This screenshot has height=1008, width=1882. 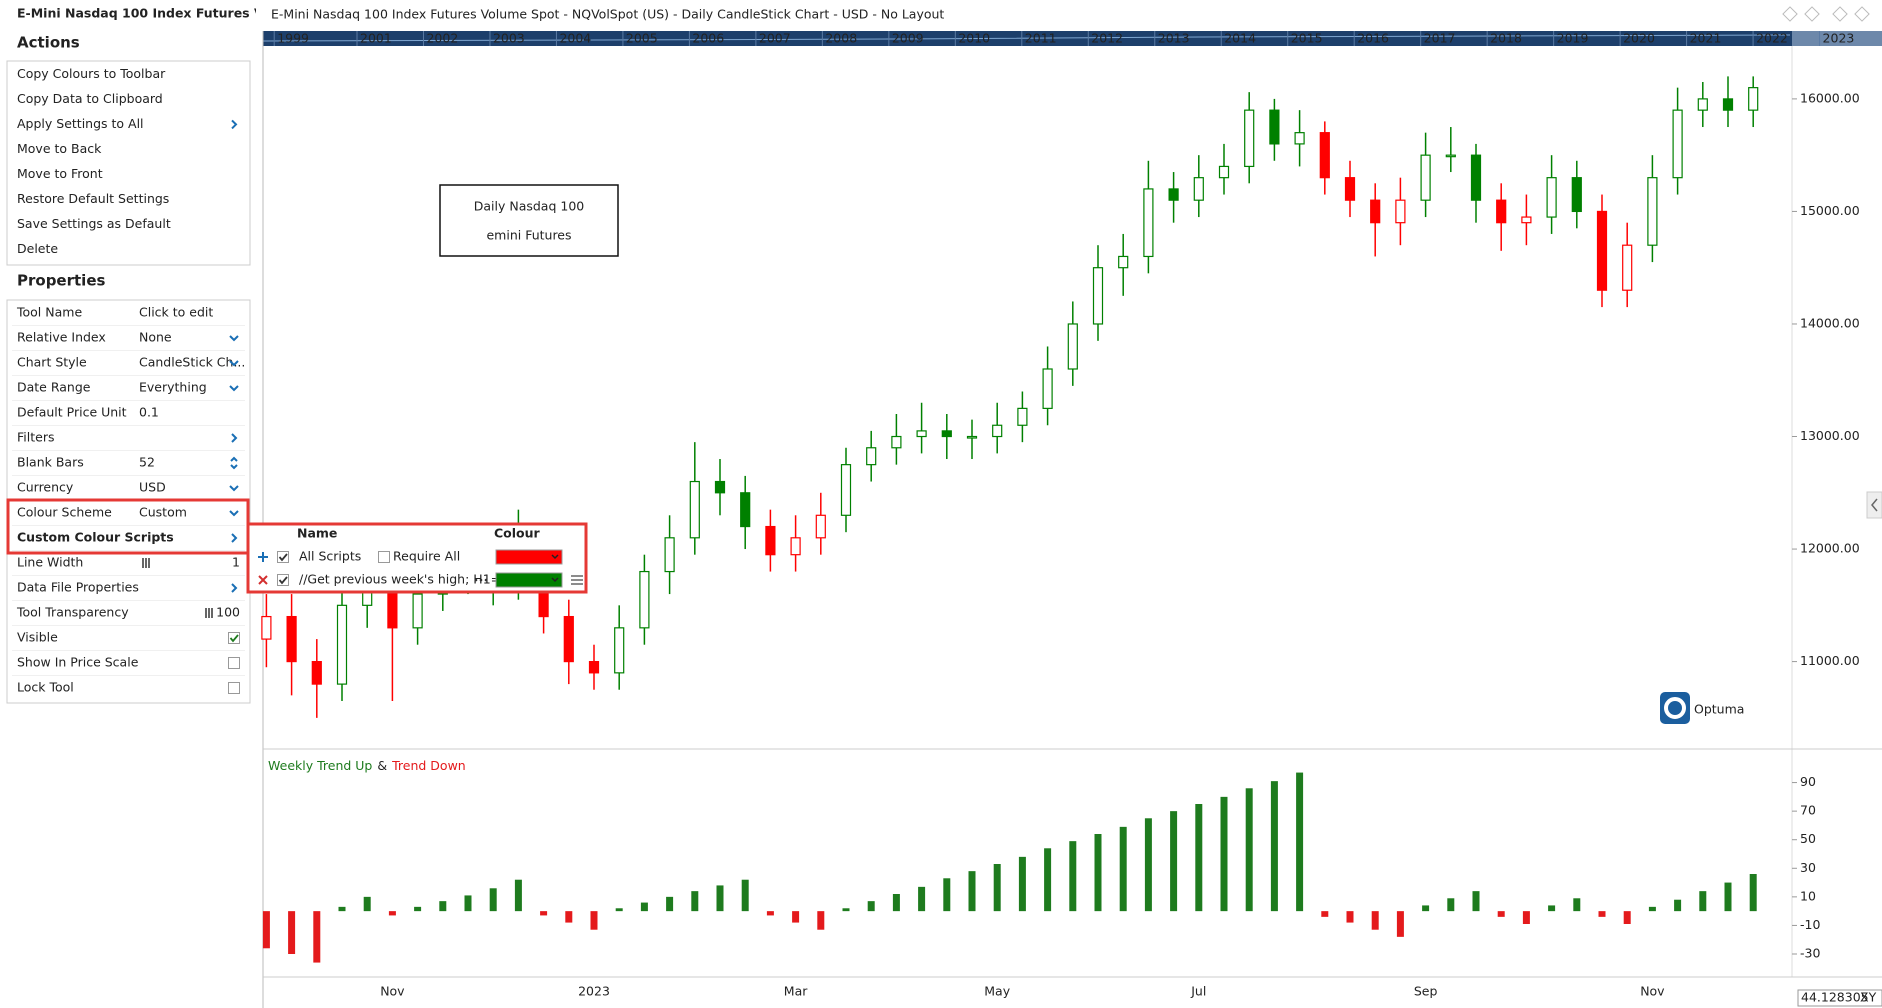 I want to click on action-item: Move to Front, so click(x=60, y=173).